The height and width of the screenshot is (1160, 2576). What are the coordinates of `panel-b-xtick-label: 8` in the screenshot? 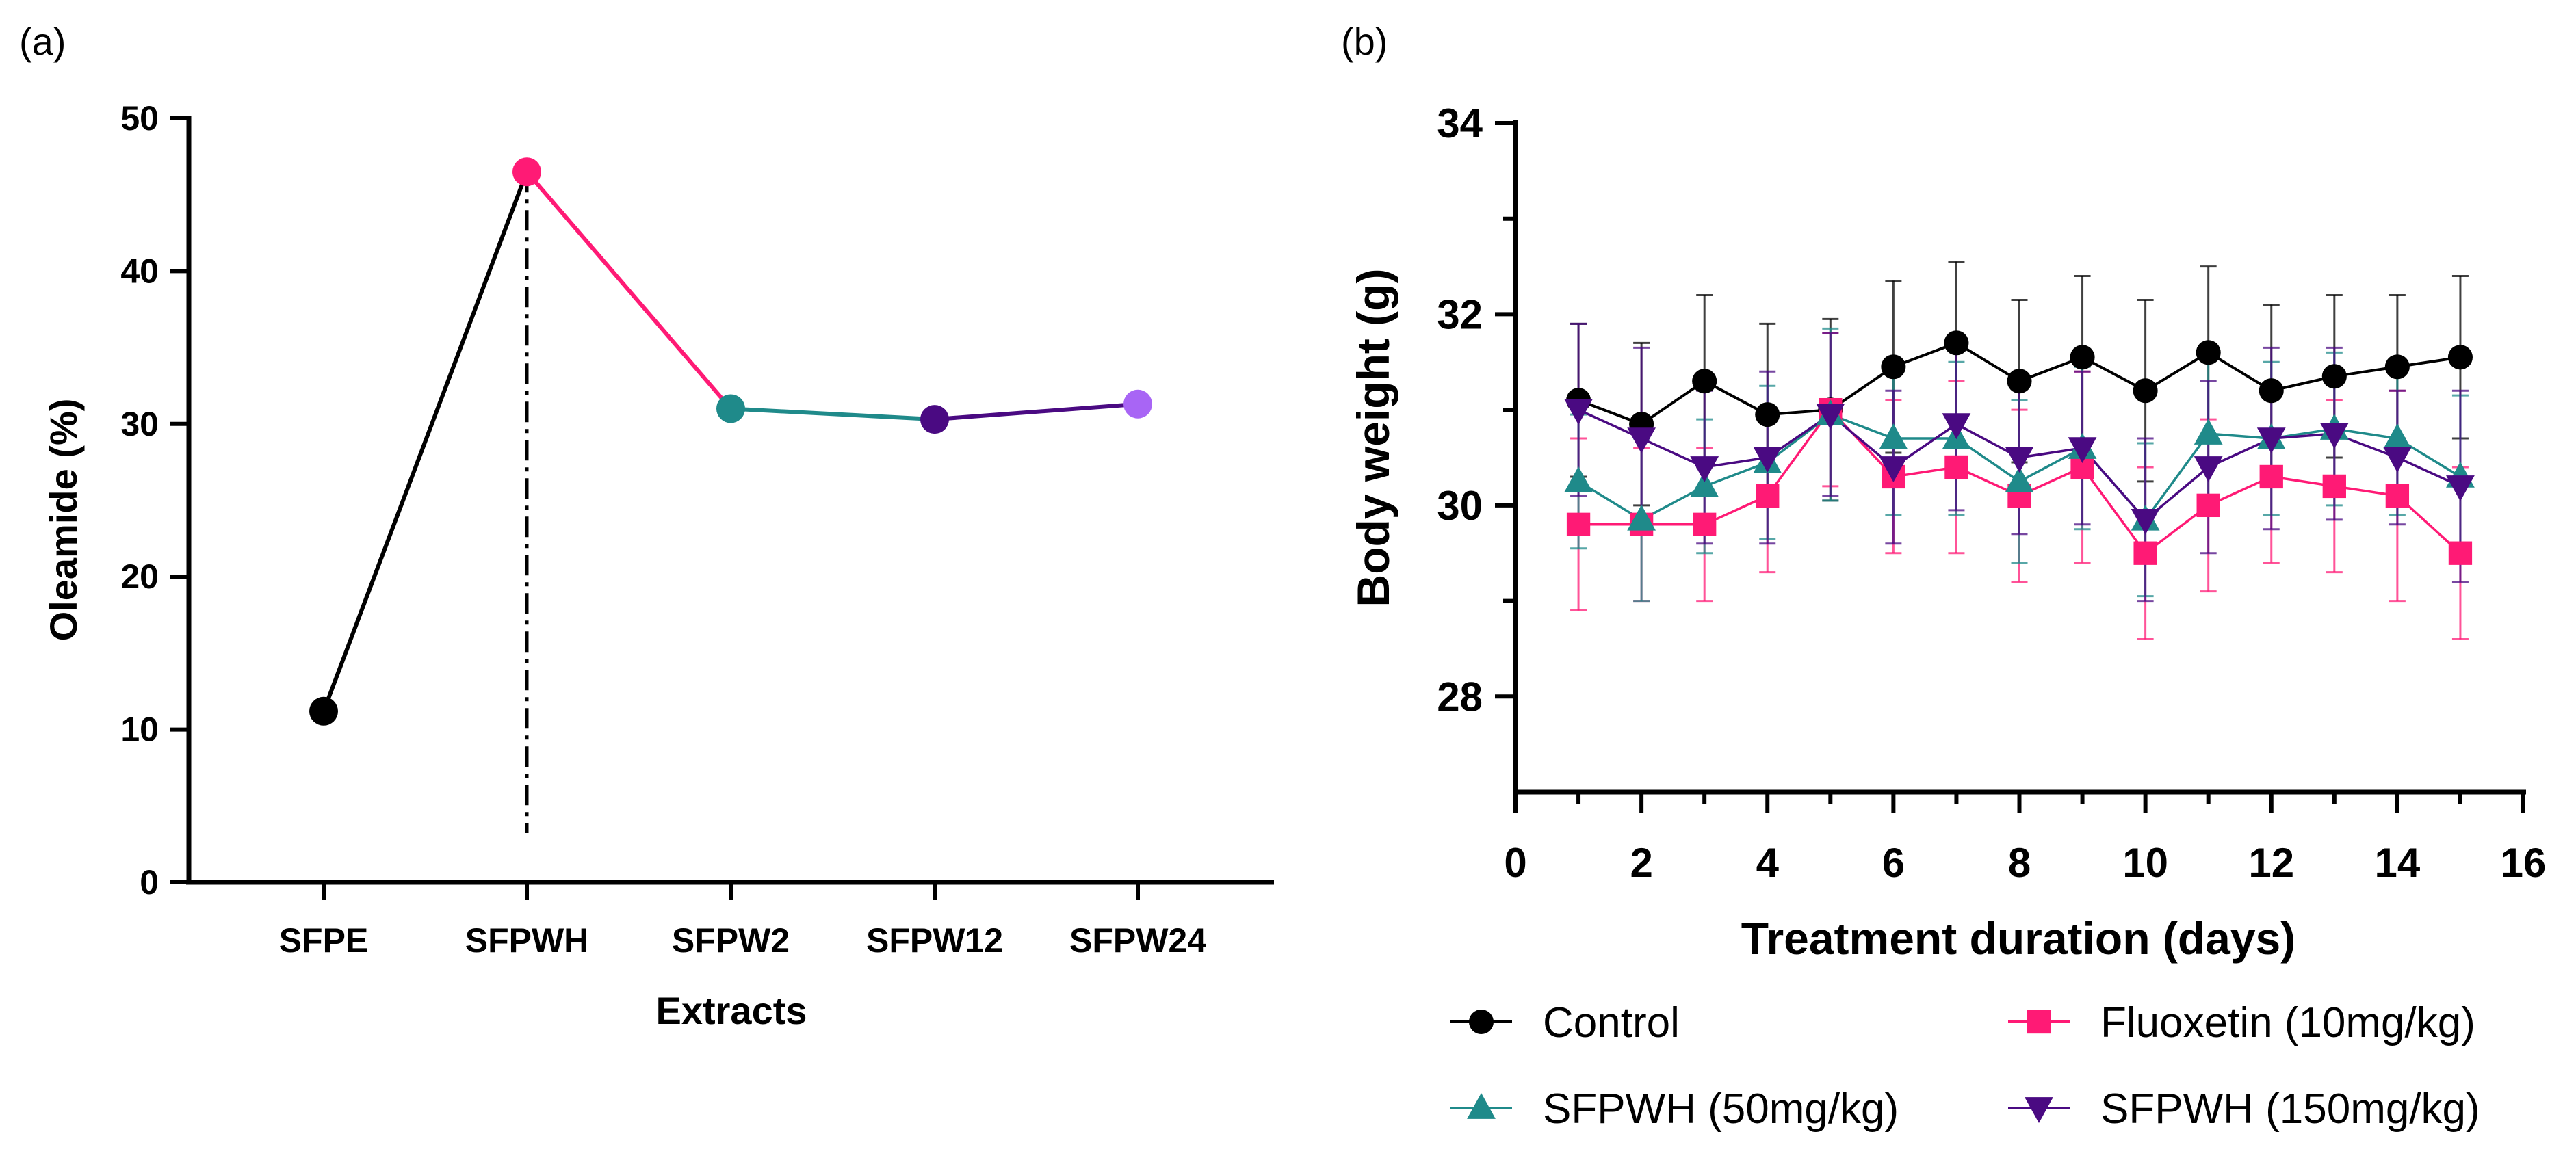 It's located at (2019, 863).